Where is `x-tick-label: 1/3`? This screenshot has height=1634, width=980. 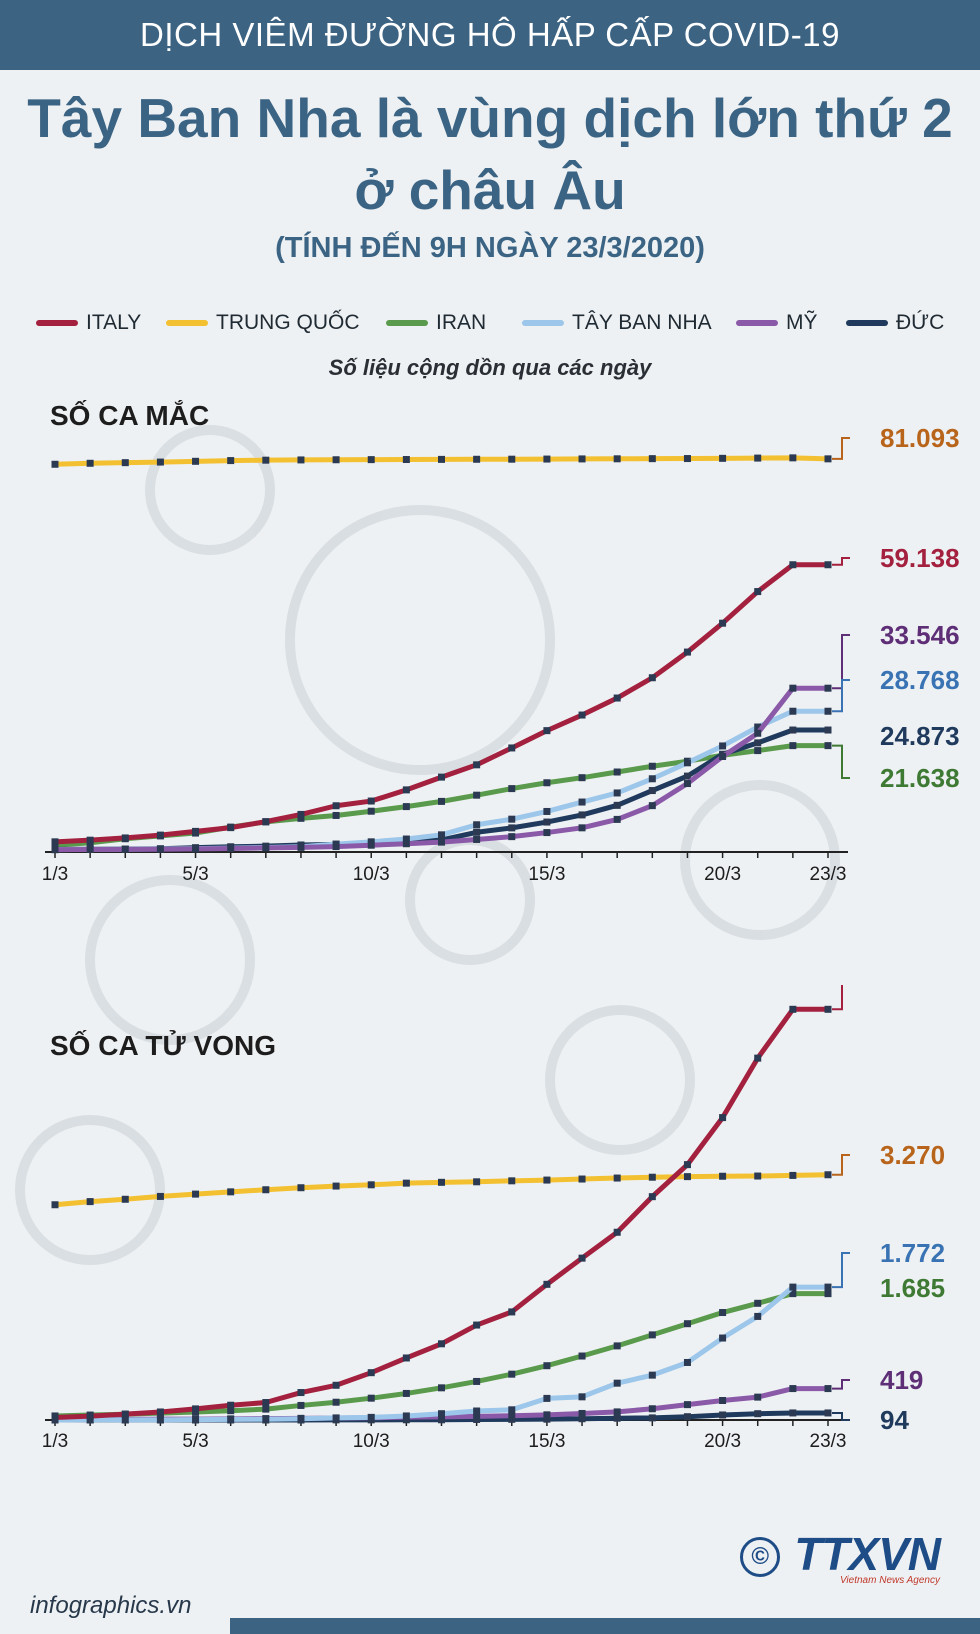 x-tick-label: 1/3 is located at coordinates (55, 874).